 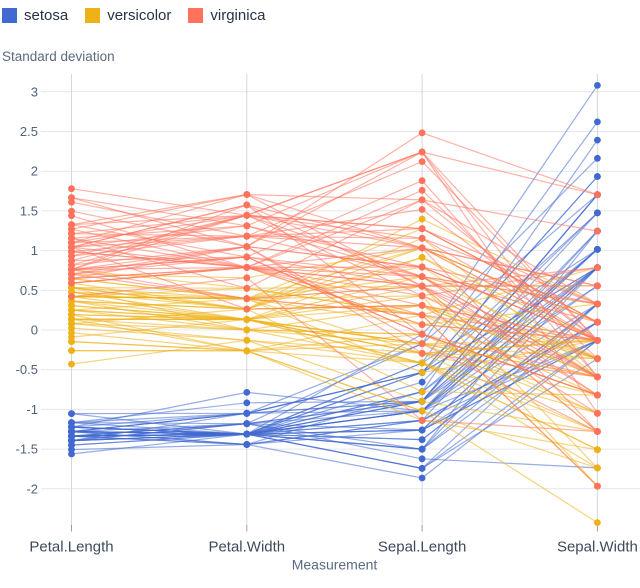 I want to click on y-tick-labels: 3 2.5 2 1.5 1 0.5 0 -0.5 -1 -1.5 -2, so click(x=27, y=290).